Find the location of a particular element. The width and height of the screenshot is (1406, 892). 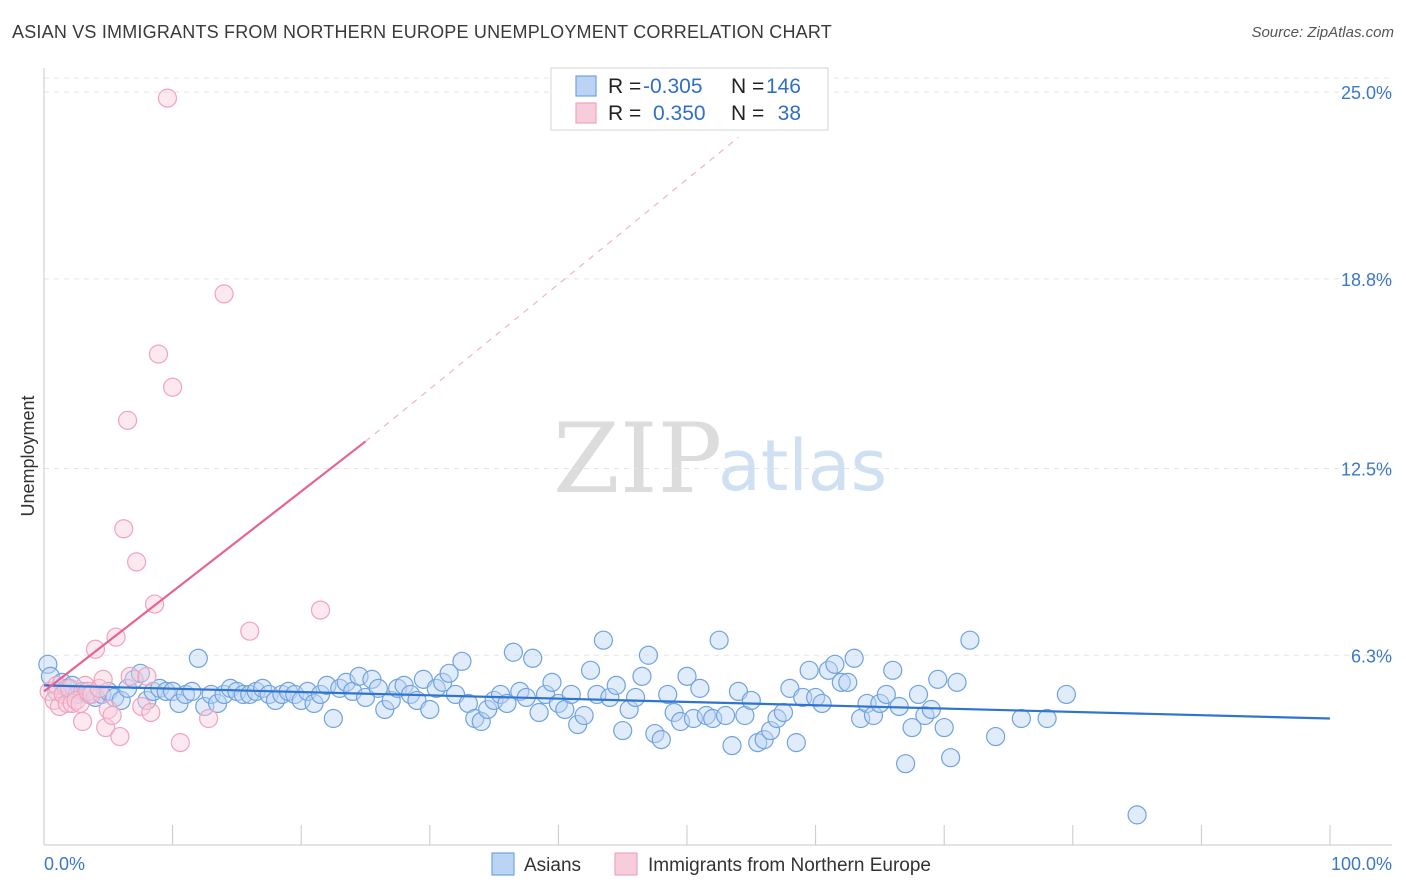

series-legend-label-asians: Asians is located at coordinates (552, 865).